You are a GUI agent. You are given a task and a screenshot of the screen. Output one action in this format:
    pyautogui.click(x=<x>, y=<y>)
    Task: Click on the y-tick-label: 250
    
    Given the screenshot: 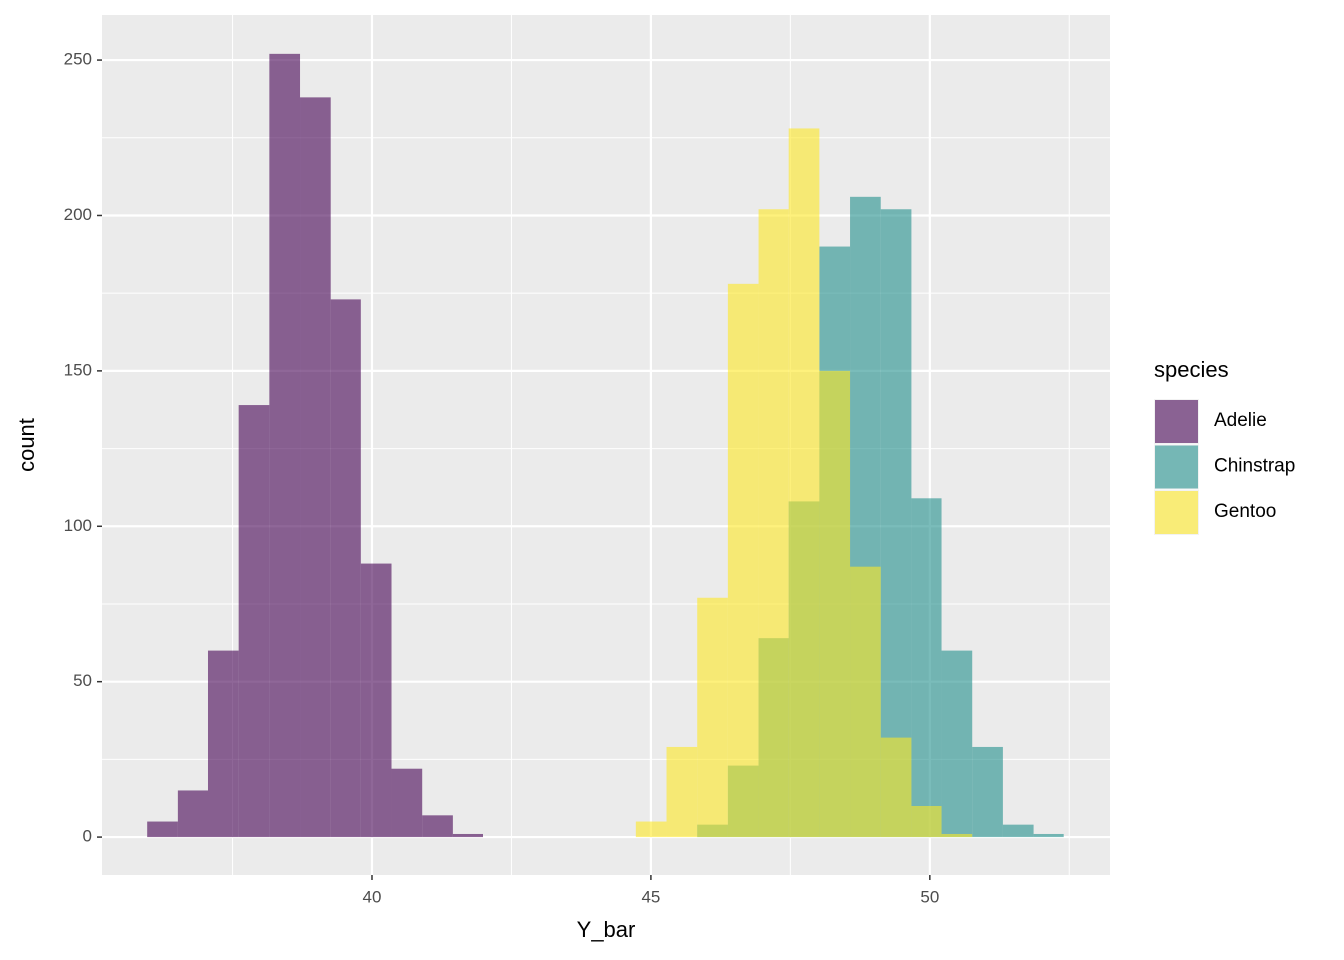 What is the action you would take?
    pyautogui.click(x=78, y=59)
    